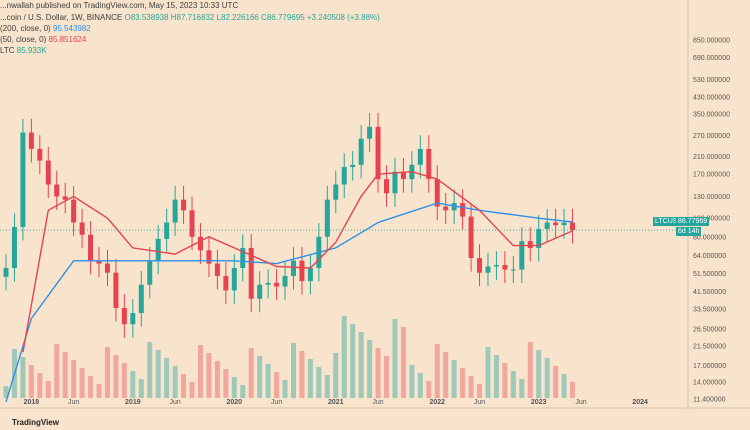  I want to click on x-tick-label: 2020, so click(235, 402).